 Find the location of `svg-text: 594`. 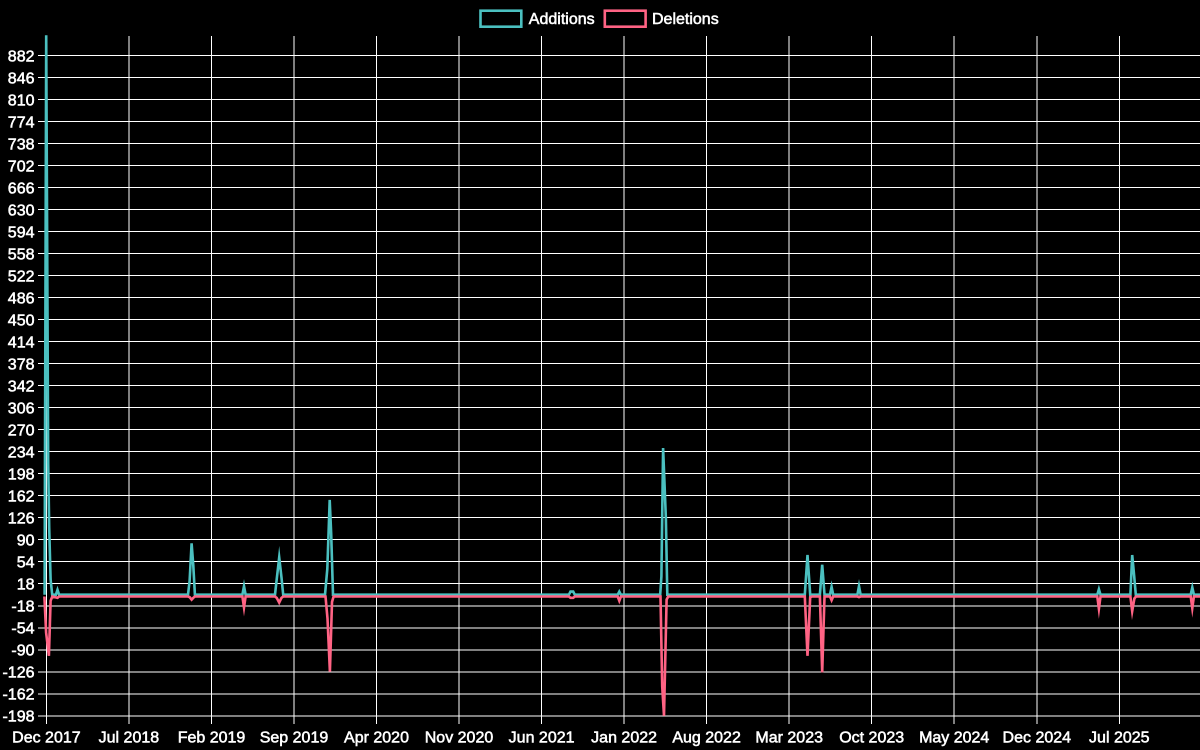

svg-text: 594 is located at coordinates (21, 232).